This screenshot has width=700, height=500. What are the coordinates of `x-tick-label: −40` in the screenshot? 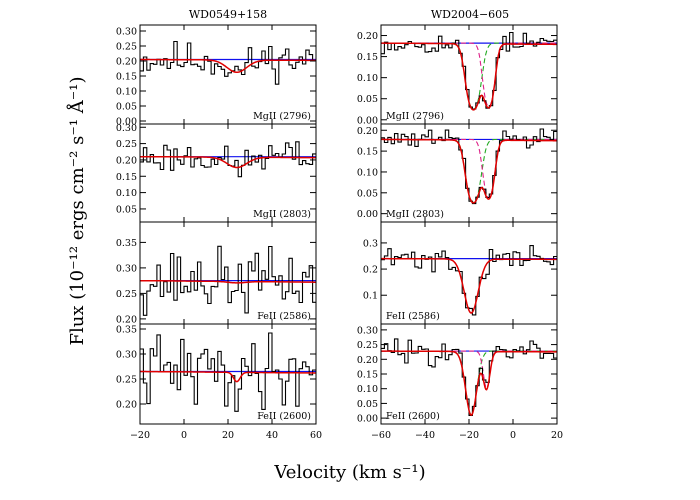 It's located at (425, 435).